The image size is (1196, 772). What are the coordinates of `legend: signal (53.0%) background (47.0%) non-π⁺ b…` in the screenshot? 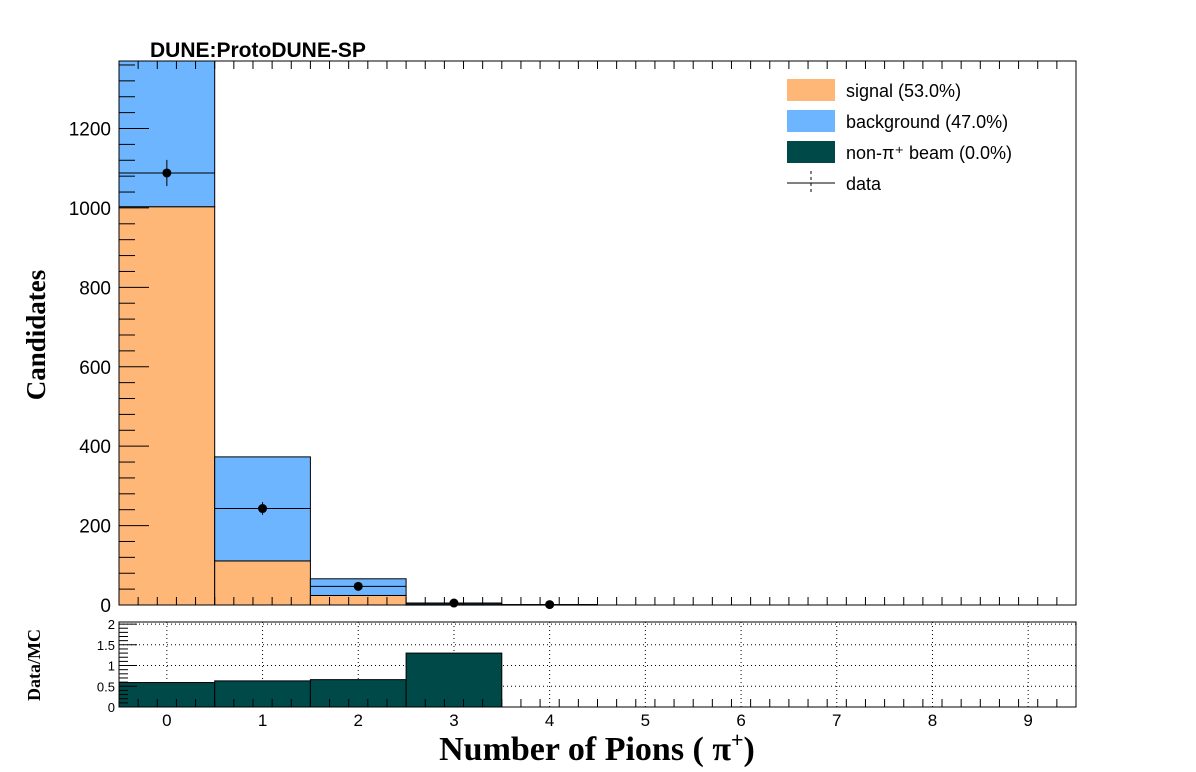 It's located at (899, 137).